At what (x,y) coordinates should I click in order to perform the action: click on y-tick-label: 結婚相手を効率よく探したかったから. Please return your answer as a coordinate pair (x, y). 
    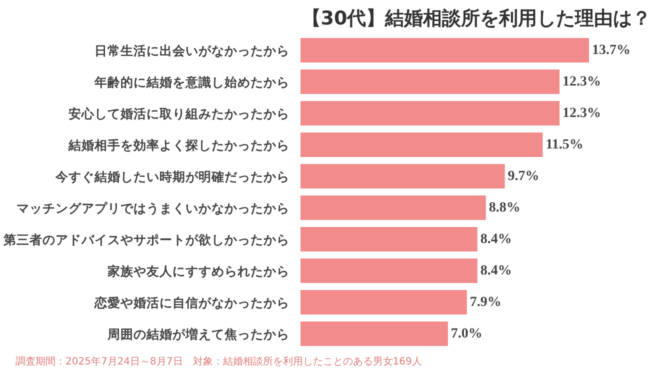
    Looking at the image, I should click on (179, 144).